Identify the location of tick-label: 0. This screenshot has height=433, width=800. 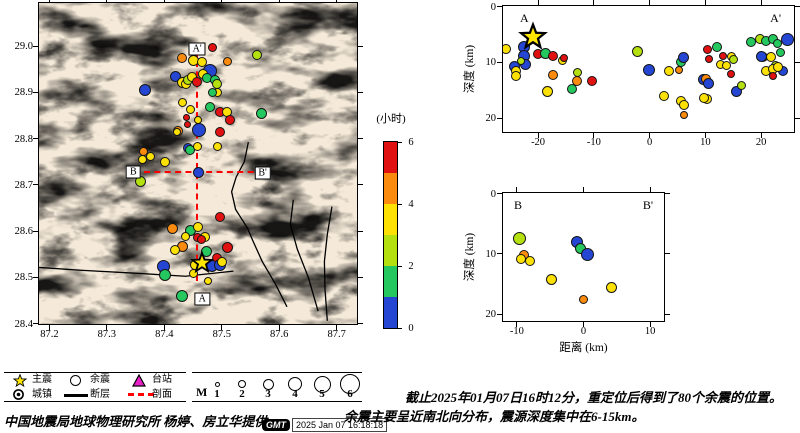
(411, 328).